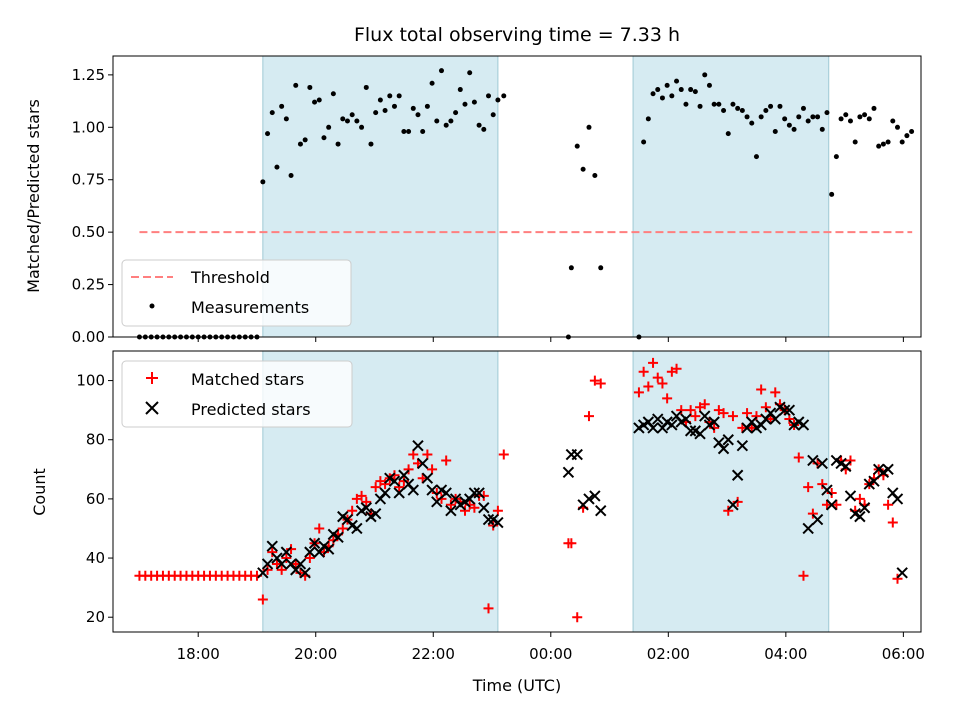 The height and width of the screenshot is (720, 960). I want to click on legend-matched-label: Matched stars, so click(247, 379).